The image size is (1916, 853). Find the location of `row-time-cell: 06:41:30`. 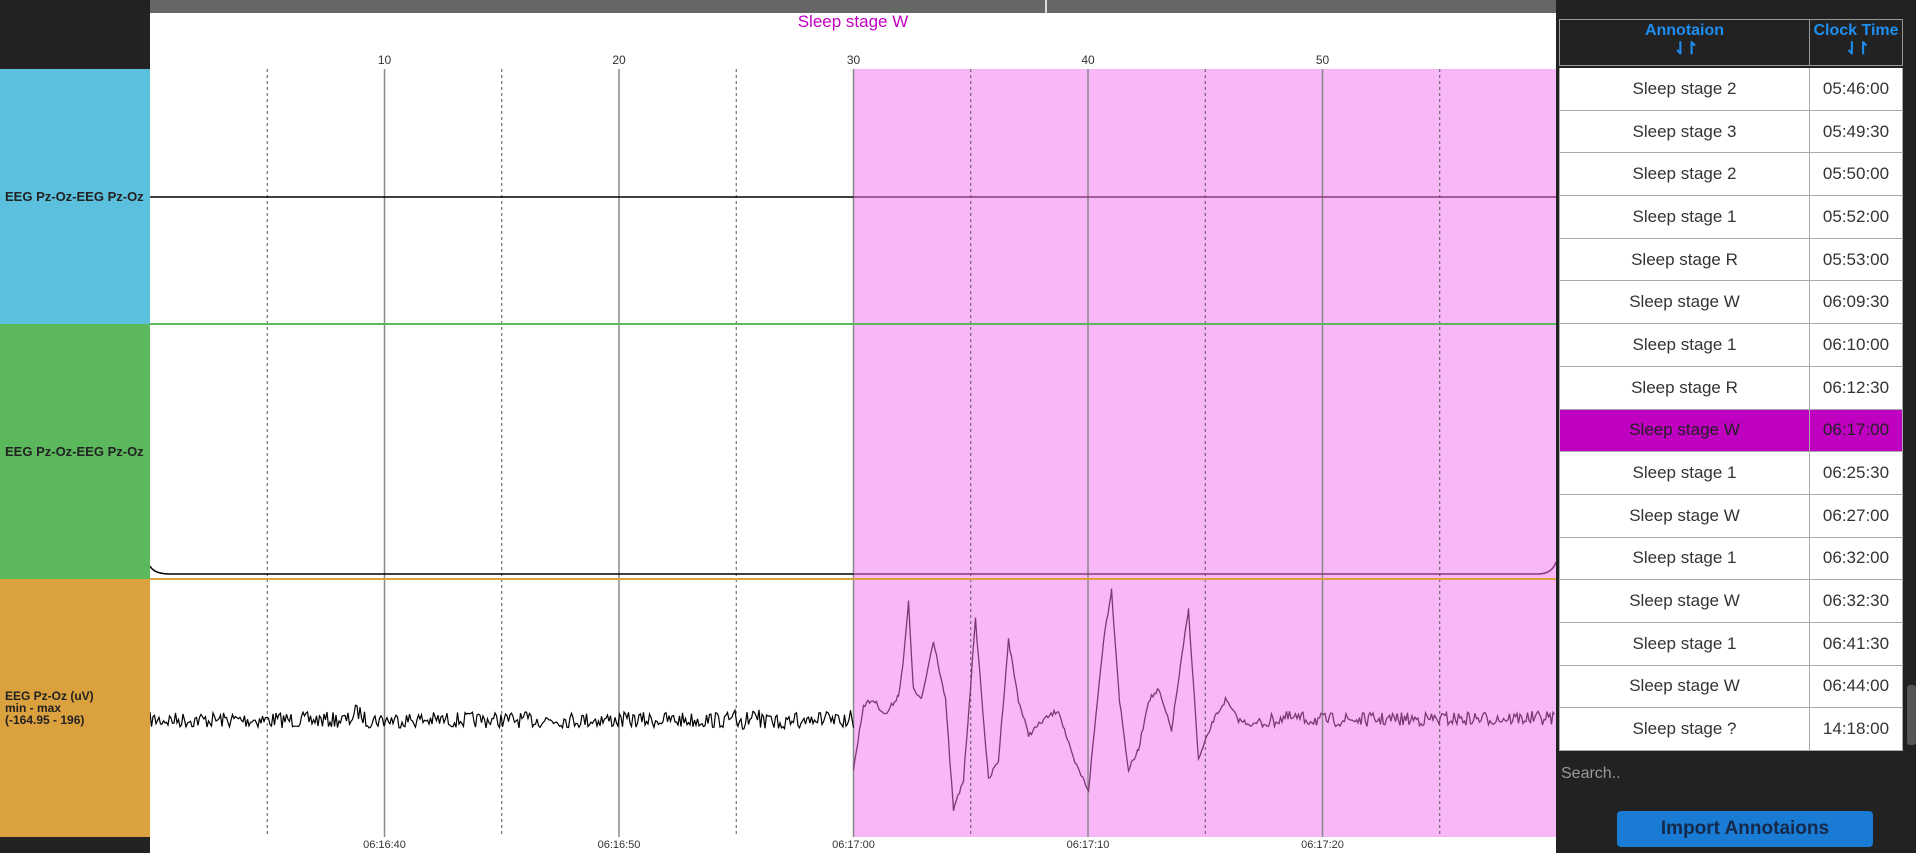

row-time-cell: 06:41:30 is located at coordinates (1856, 643).